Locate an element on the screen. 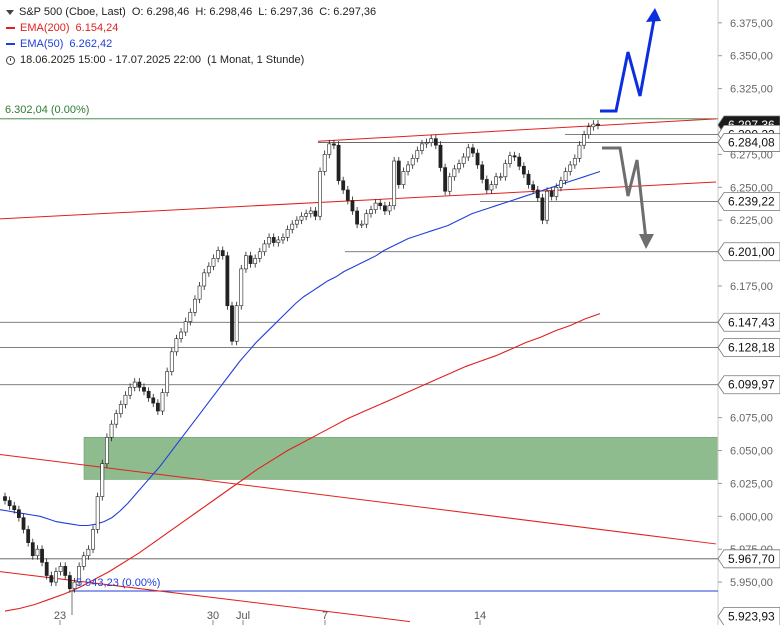  price-label: 5.967,70 is located at coordinates (748, 559).